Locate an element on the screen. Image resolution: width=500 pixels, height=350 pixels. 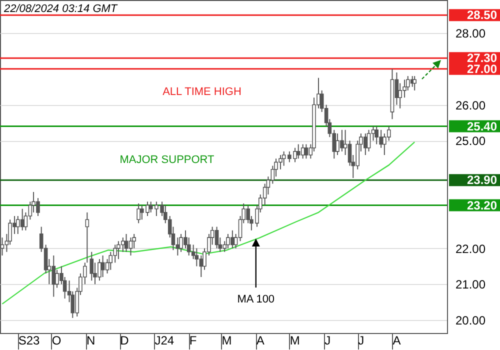
ref-line-label: 25.40 is located at coordinates (482, 126).